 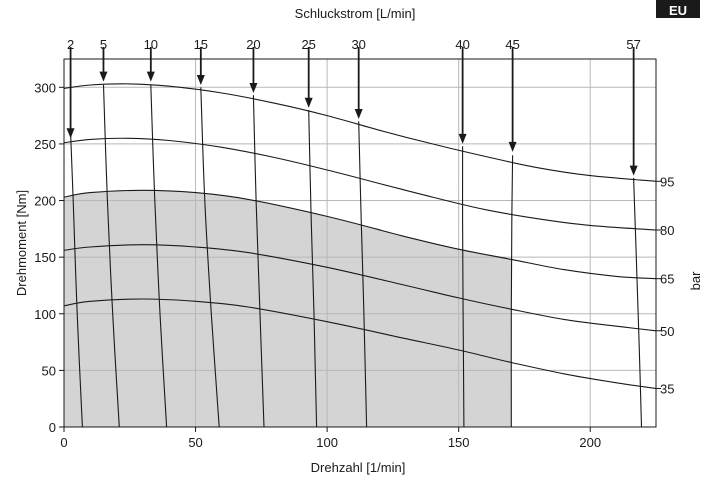 I want to click on pressure-label-50: 50, so click(x=667, y=331).